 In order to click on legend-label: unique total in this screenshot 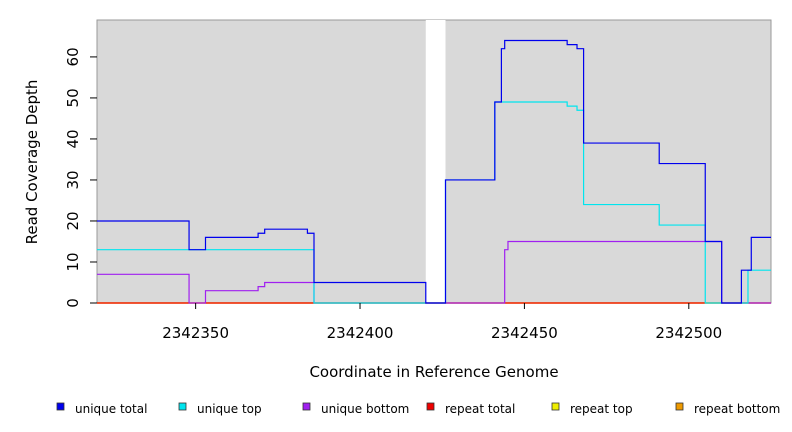, I will do `click(111, 409)`.